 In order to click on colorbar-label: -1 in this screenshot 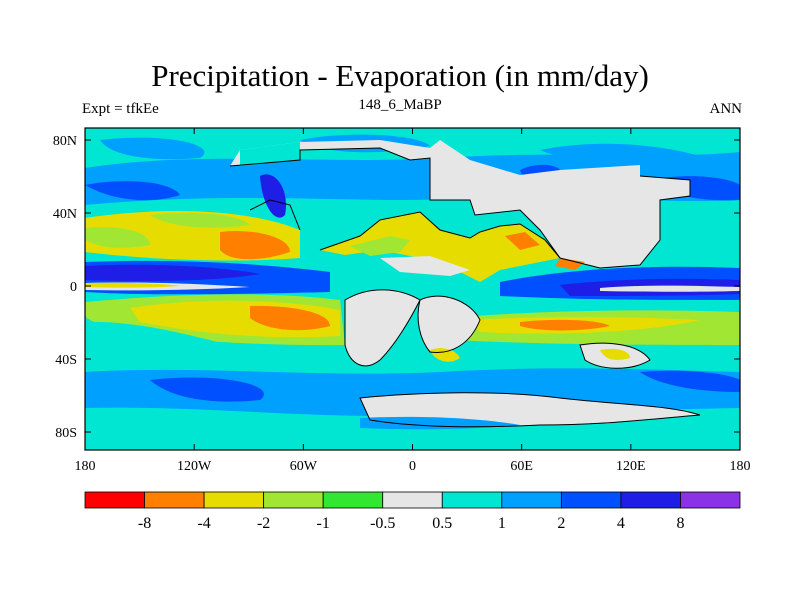, I will do `click(323, 523)`.